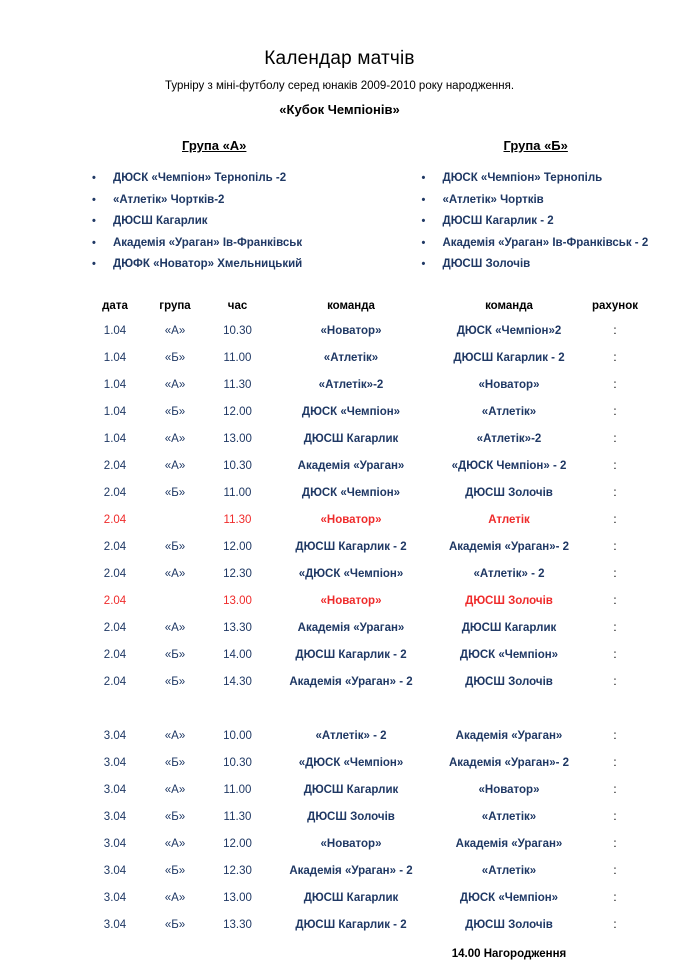 This screenshot has width=679, height=969. Describe the element at coordinates (214, 265) in the screenshot. I see `group-team-item: •ДЮФК «Новатор» Хмельницький` at that location.